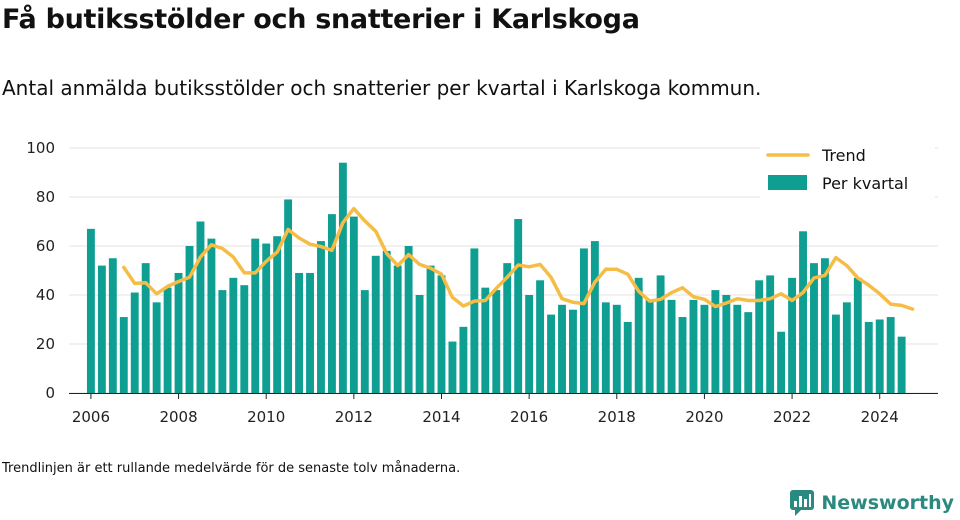 Image resolution: width=960 pixels, height=520 pixels. Describe the element at coordinates (802, 503) in the screenshot. I see `newsworthy-logo-icon` at that location.